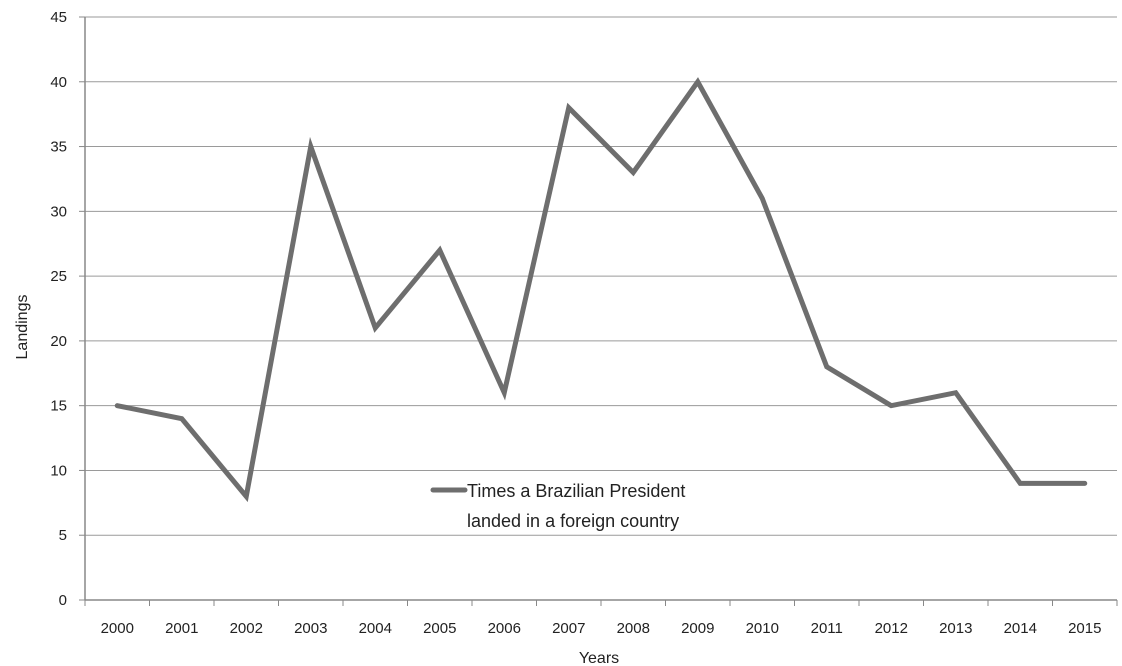 The height and width of the screenshot is (666, 1122). What do you see at coordinates (1020, 628) in the screenshot?
I see `x-tick-label: 2014` at bounding box center [1020, 628].